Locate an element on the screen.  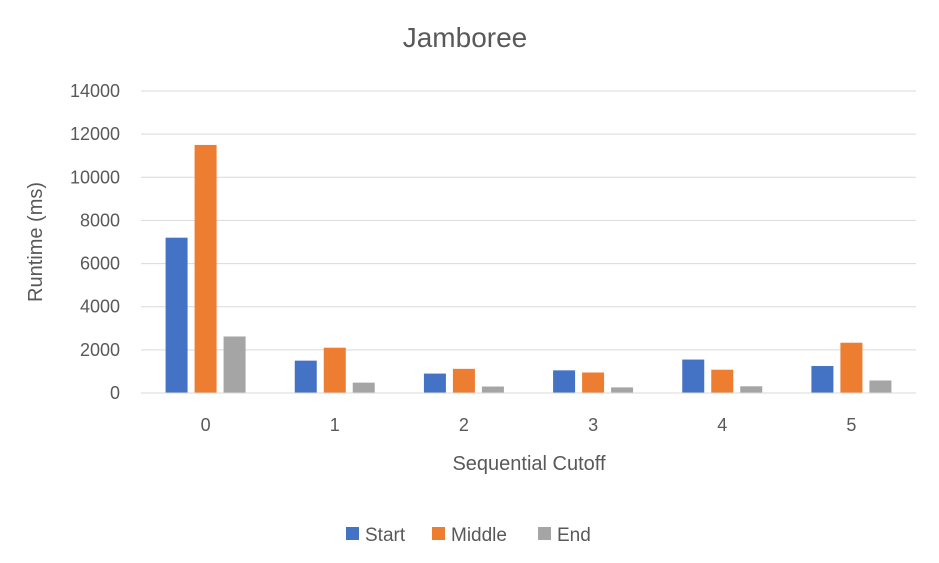
x-tick-label: 5 is located at coordinates (851, 425).